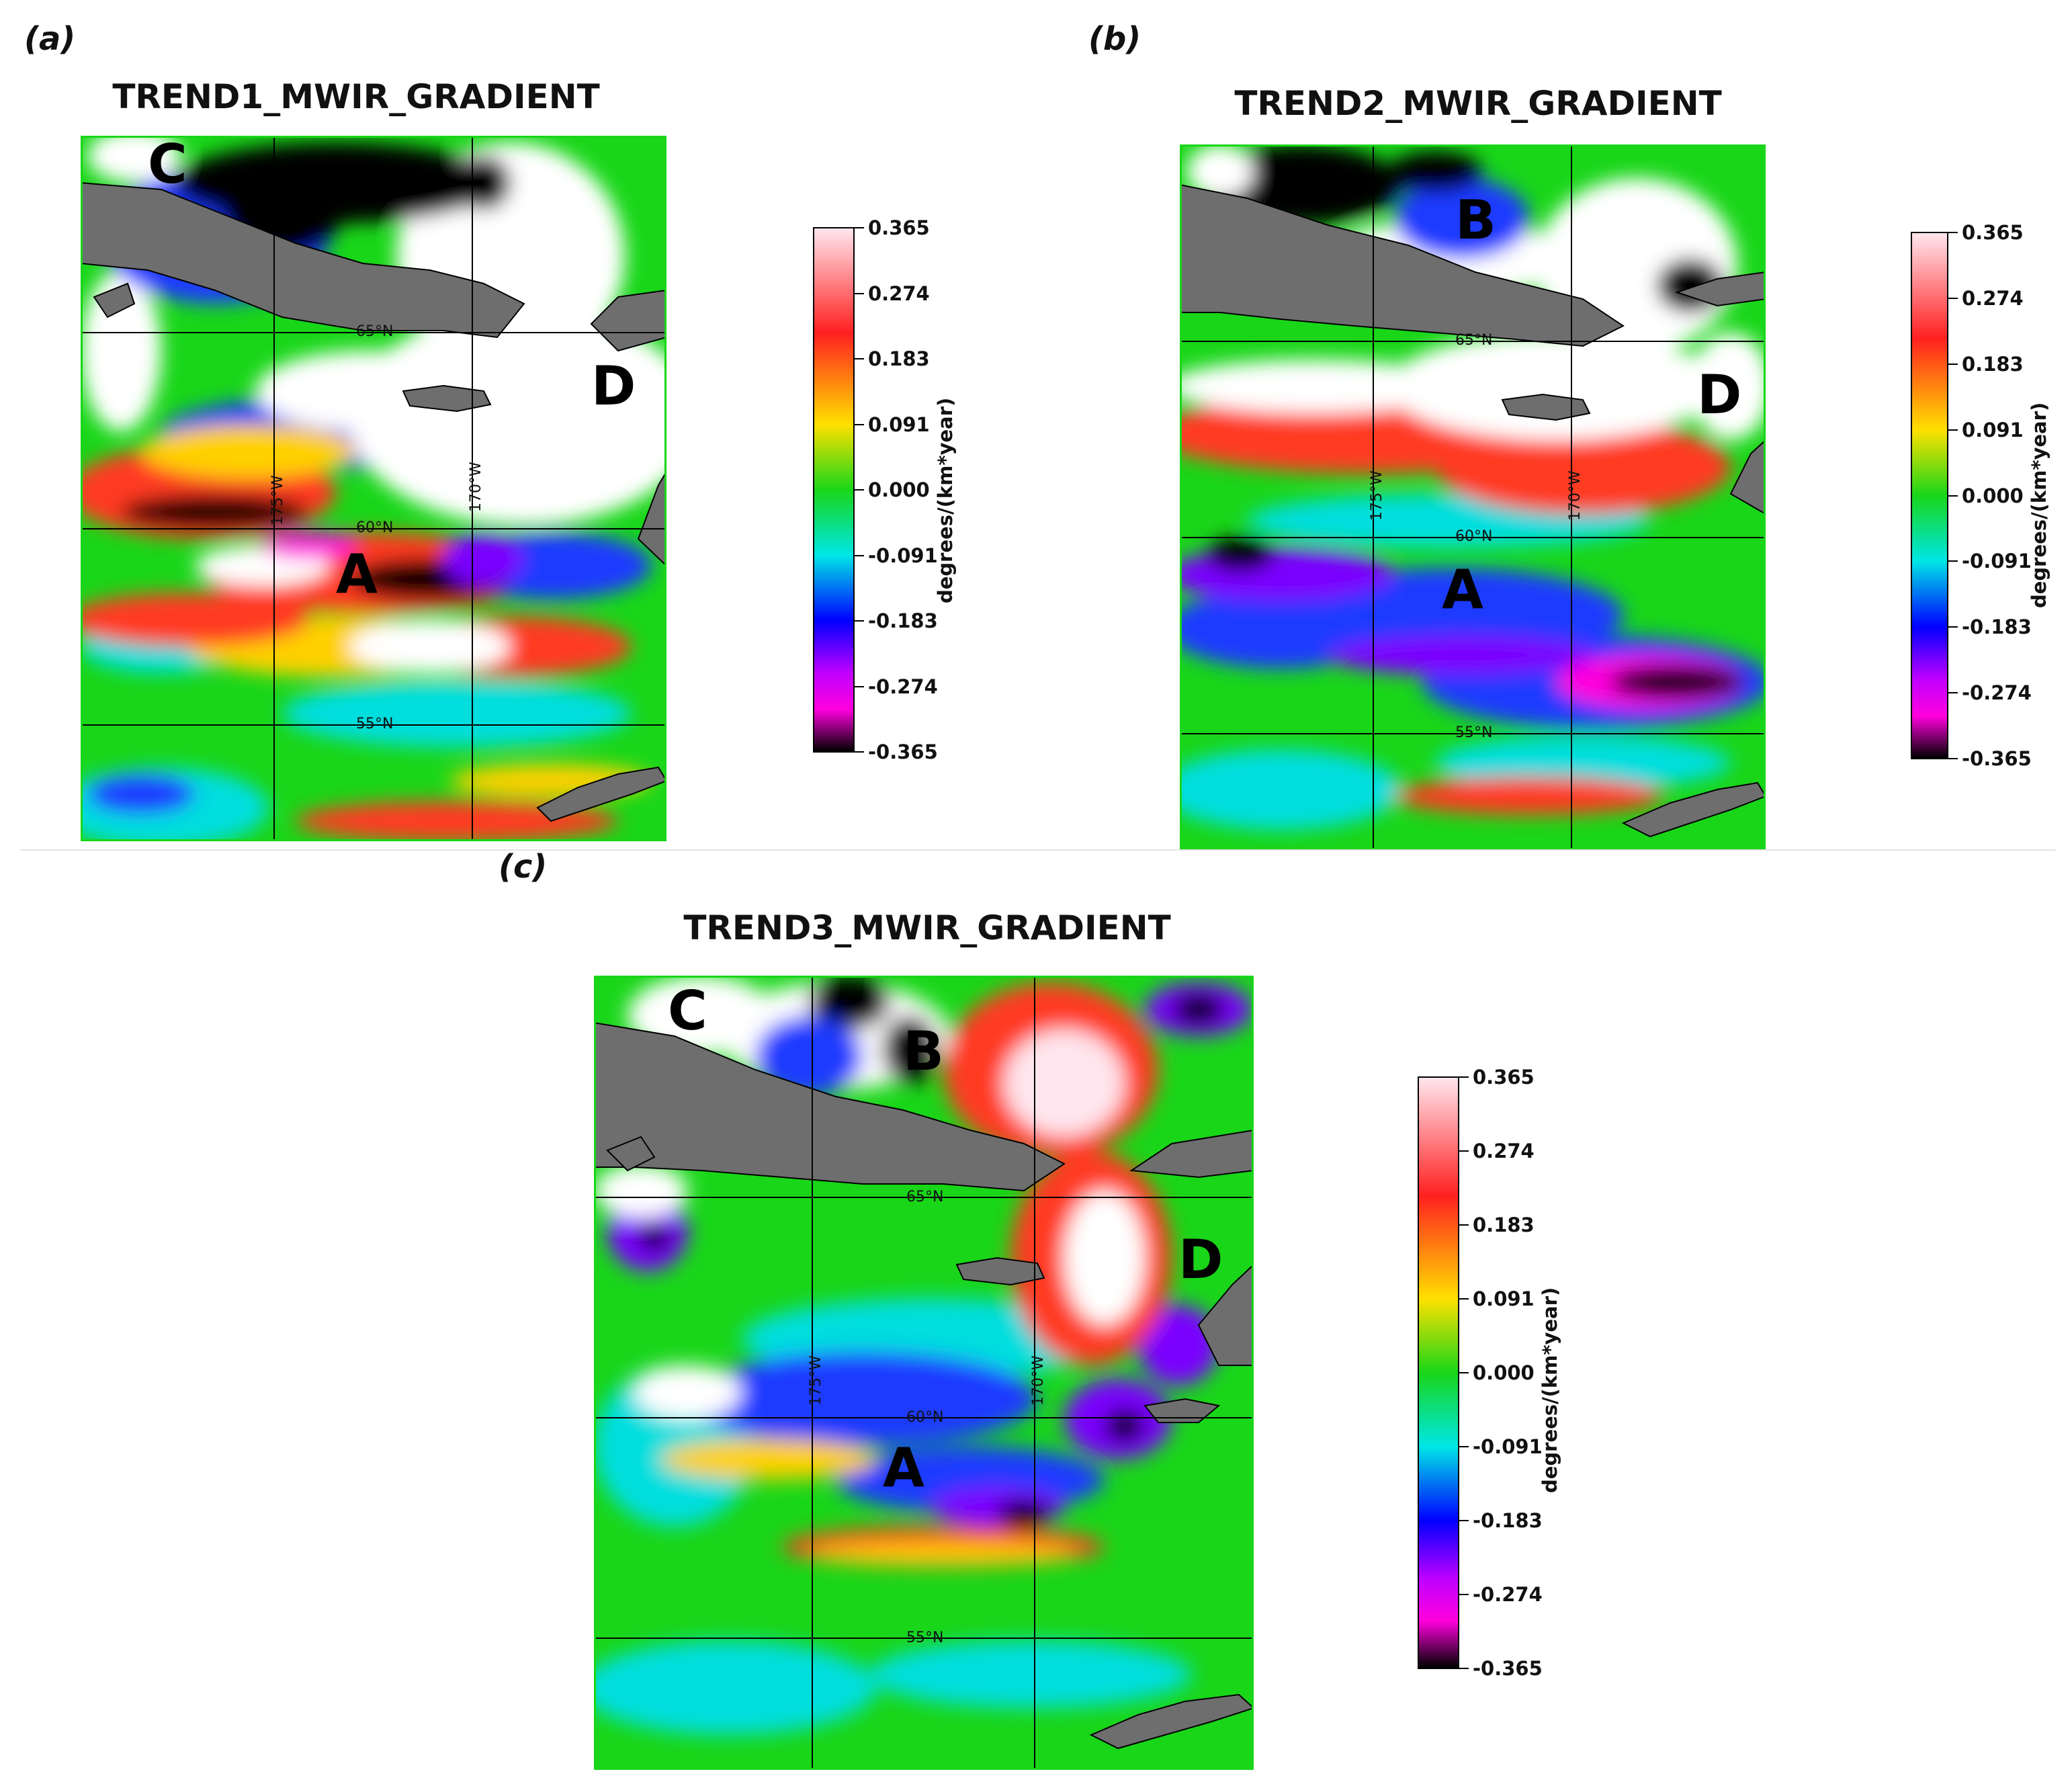 This screenshot has height=1786, width=2072. I want to click on panel-b-colorbar-tick-label: 0.365, so click(1993, 232).